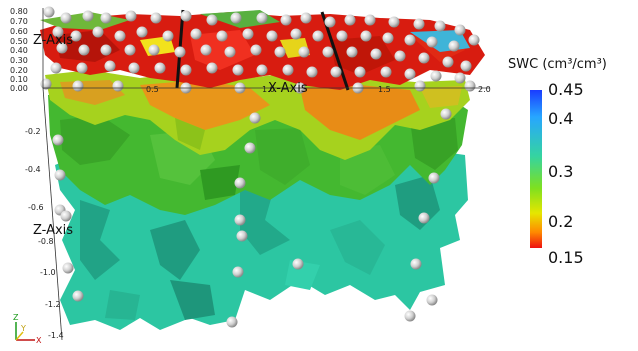 The height and width of the screenshot is (351, 638). I want to click on z-tick-label: 0.60, so click(19, 31).